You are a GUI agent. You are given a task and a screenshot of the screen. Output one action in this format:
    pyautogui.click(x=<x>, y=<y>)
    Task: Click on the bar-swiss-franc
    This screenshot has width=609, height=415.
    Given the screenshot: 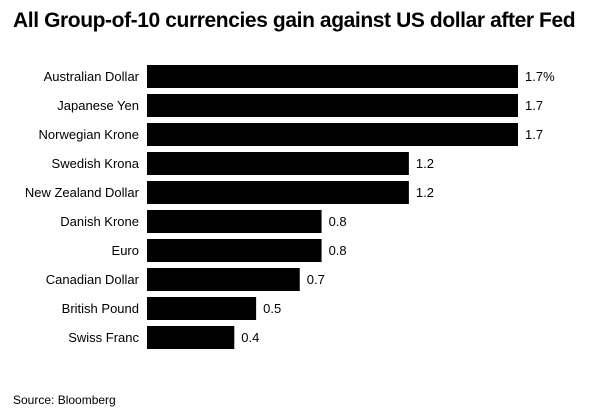 What is the action you would take?
    pyautogui.click(x=191, y=337)
    